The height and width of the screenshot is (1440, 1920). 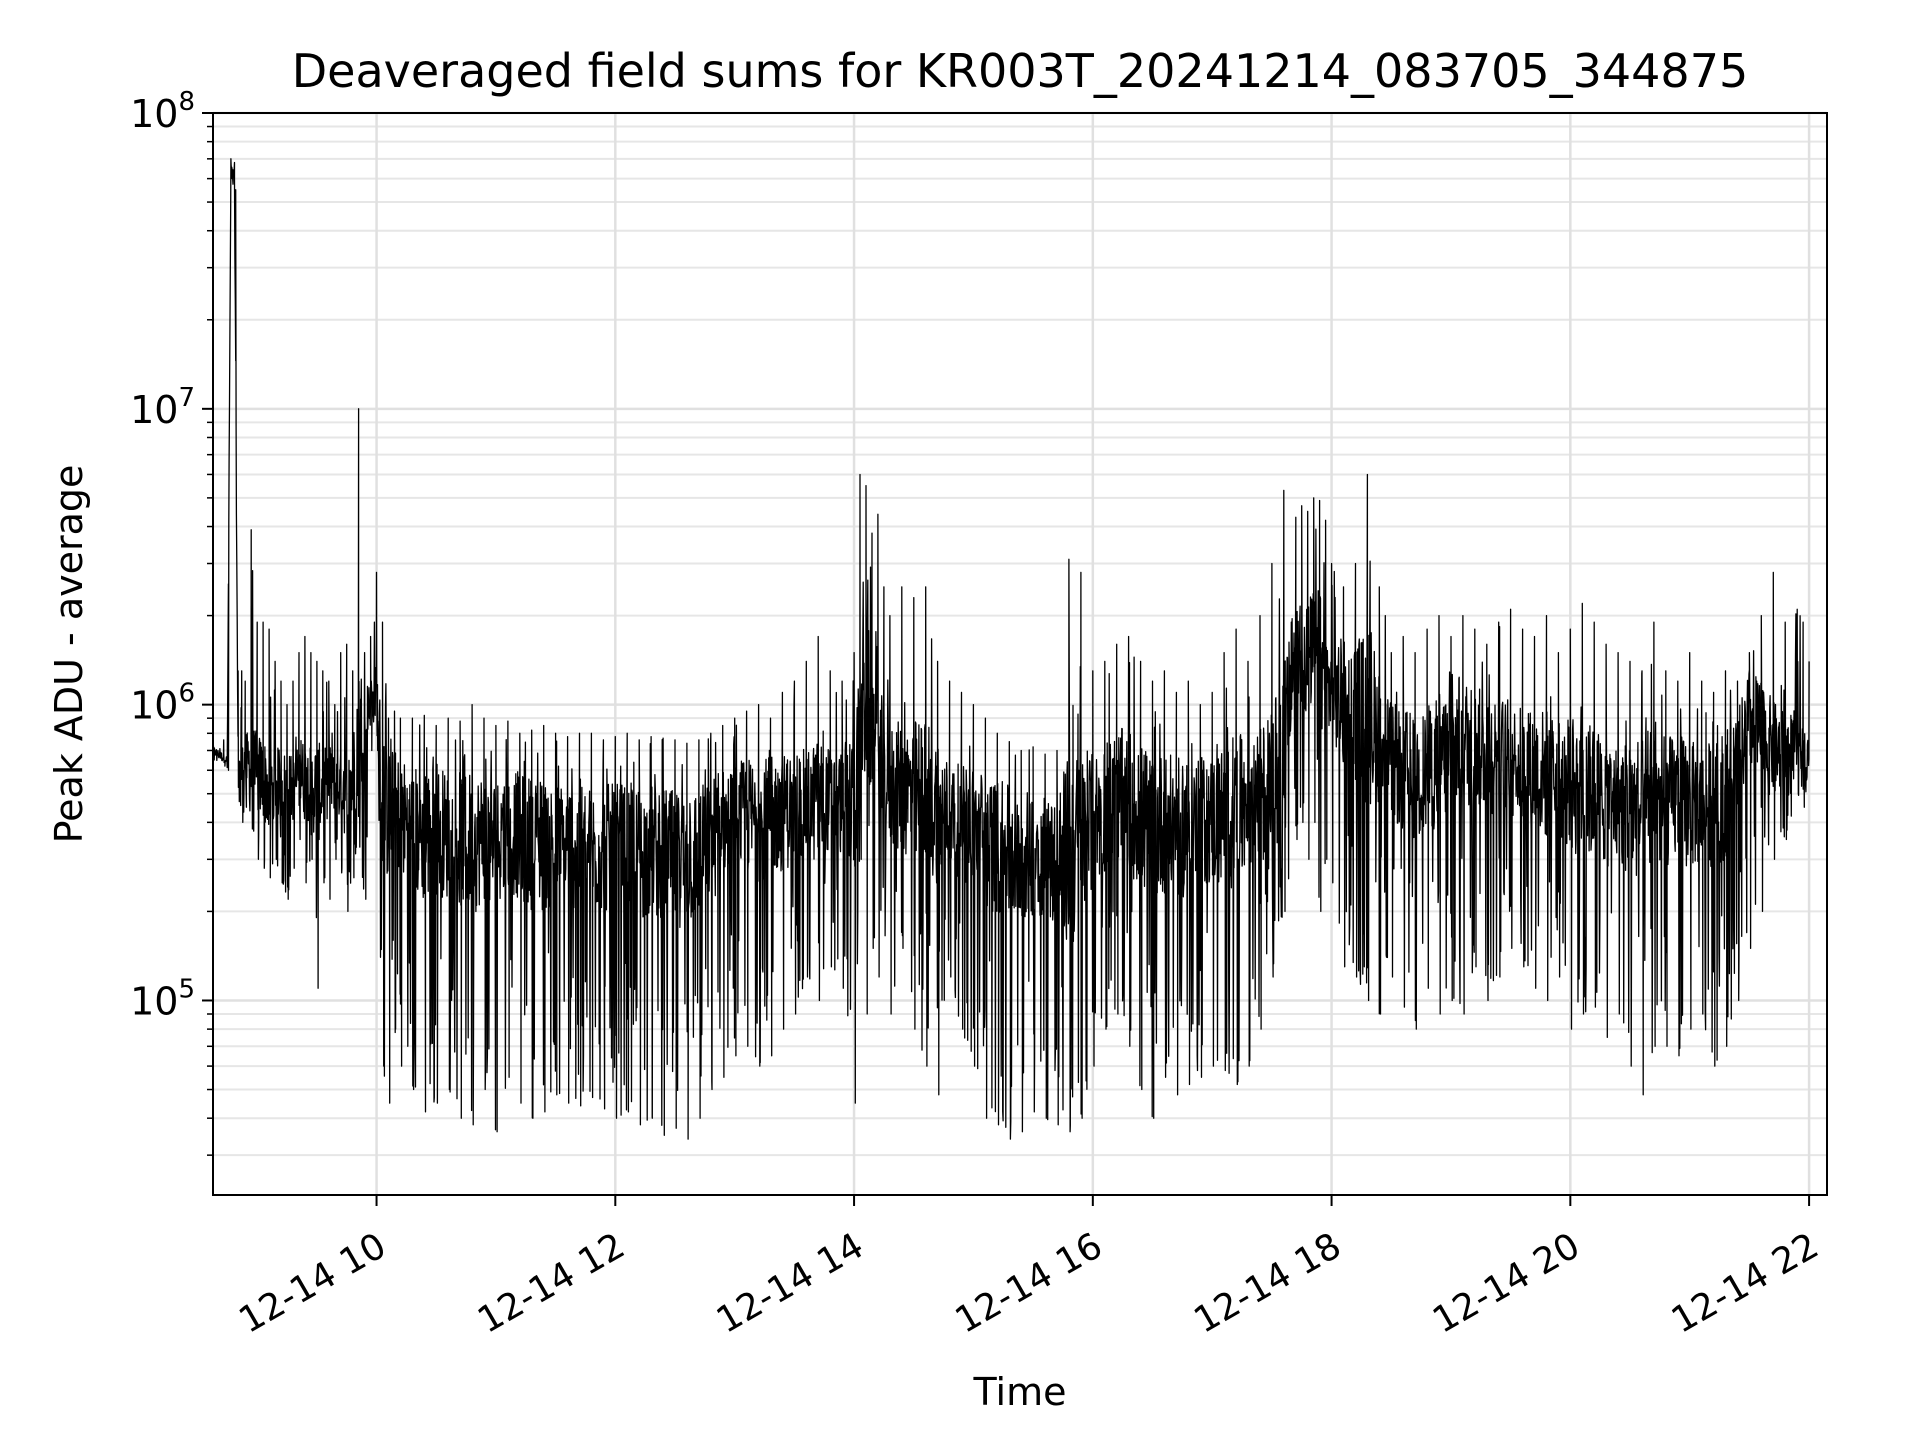 What do you see at coordinates (186, 694) in the screenshot?
I see `y-tick-label-exponent: 6` at bounding box center [186, 694].